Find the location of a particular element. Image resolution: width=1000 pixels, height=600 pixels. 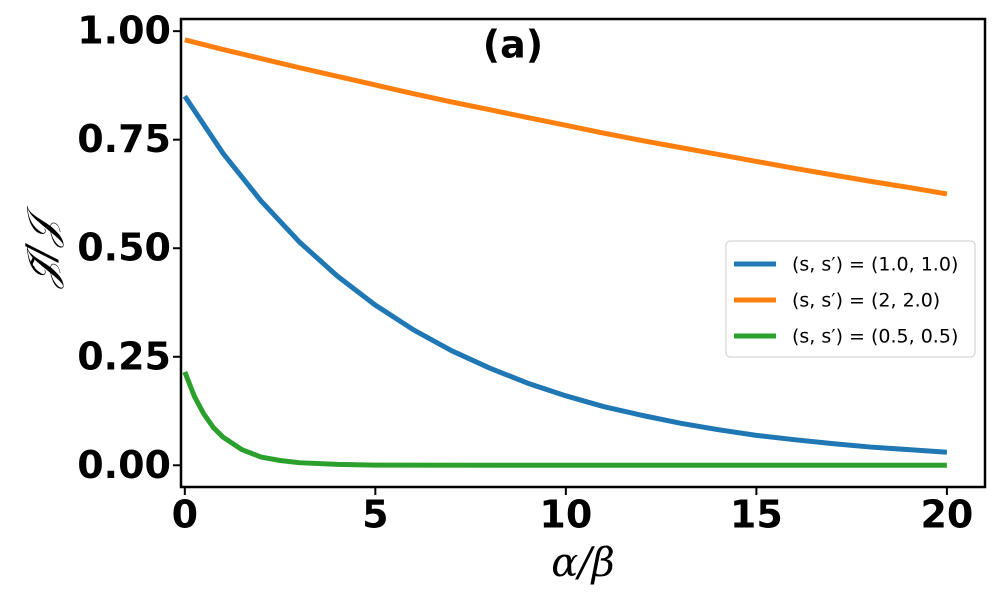

legend-box is located at coordinates (850, 299).